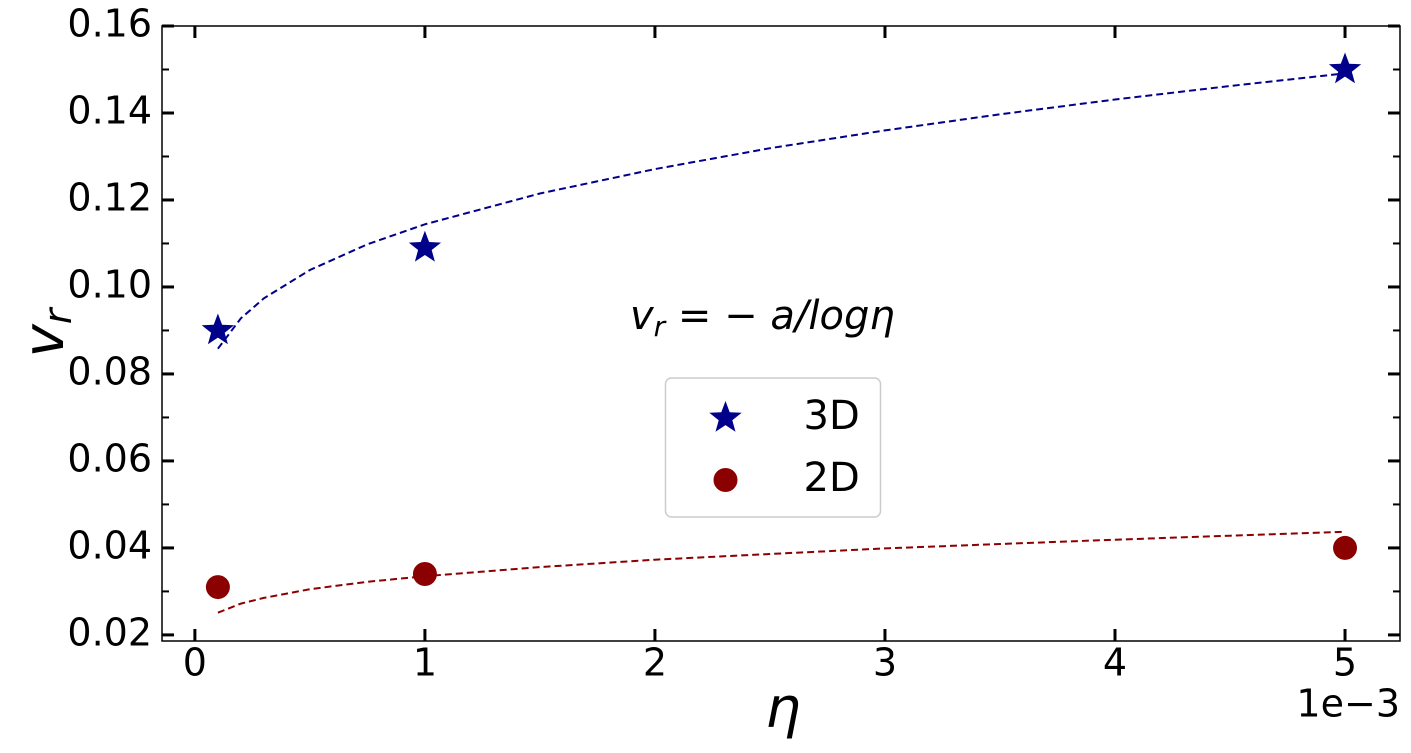 Image resolution: width=1411 pixels, height=753 pixels. What do you see at coordinates (425, 663) in the screenshot?
I see `x-tick-label: 1` at bounding box center [425, 663].